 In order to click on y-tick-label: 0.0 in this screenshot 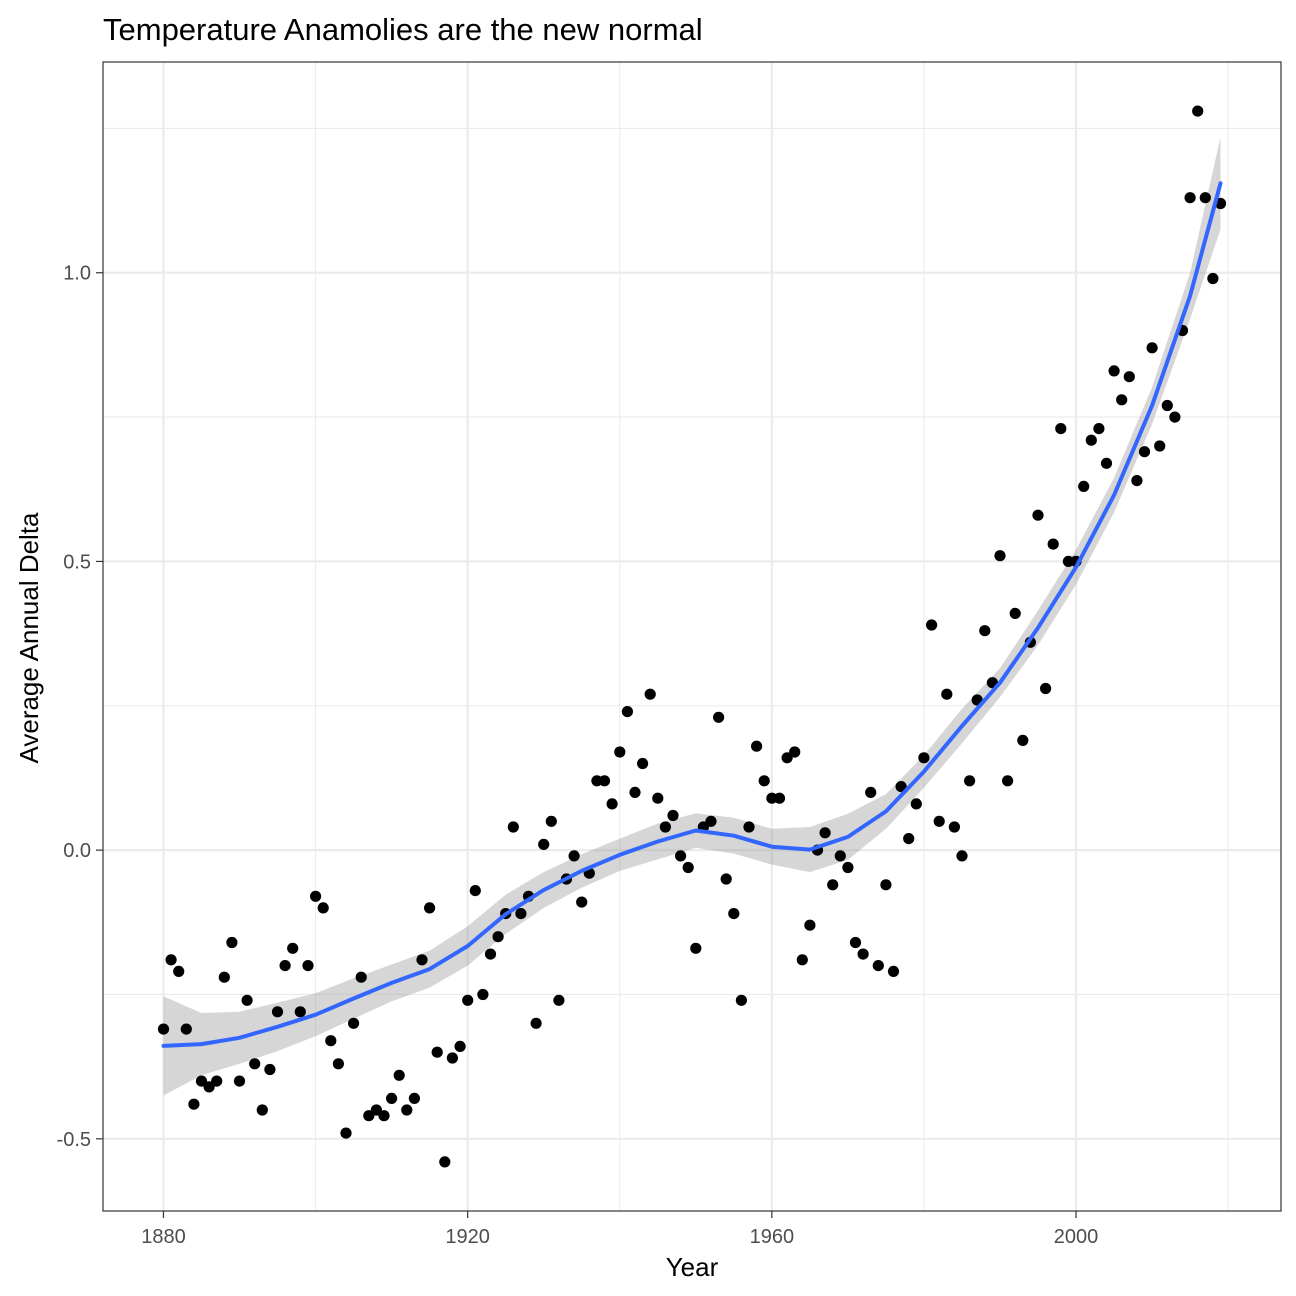, I will do `click(77, 851)`.